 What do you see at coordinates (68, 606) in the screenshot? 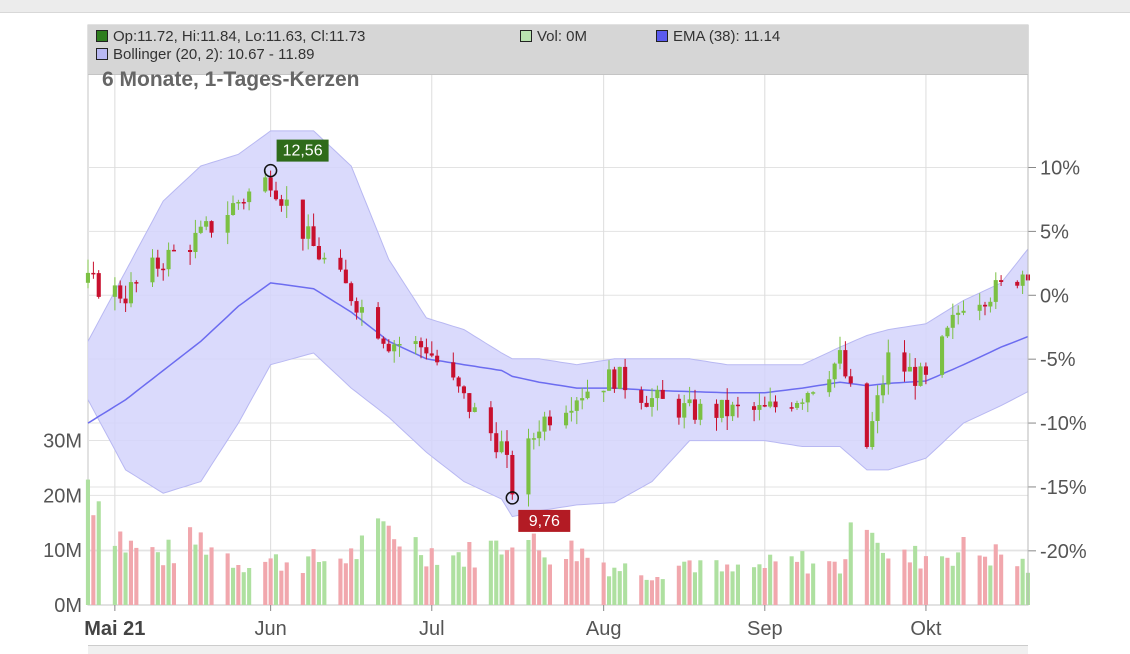
I see `volume-axis-tick-label: 0M` at bounding box center [68, 606].